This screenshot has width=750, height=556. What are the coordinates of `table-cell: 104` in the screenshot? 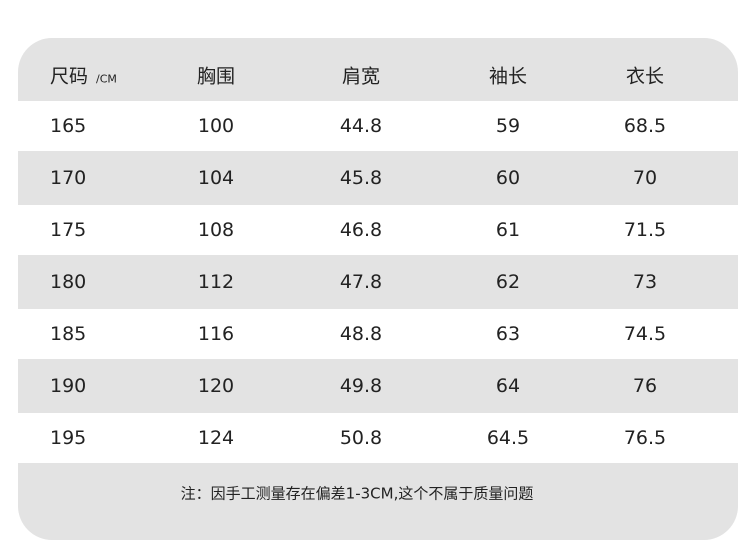 It's located at (216, 178).